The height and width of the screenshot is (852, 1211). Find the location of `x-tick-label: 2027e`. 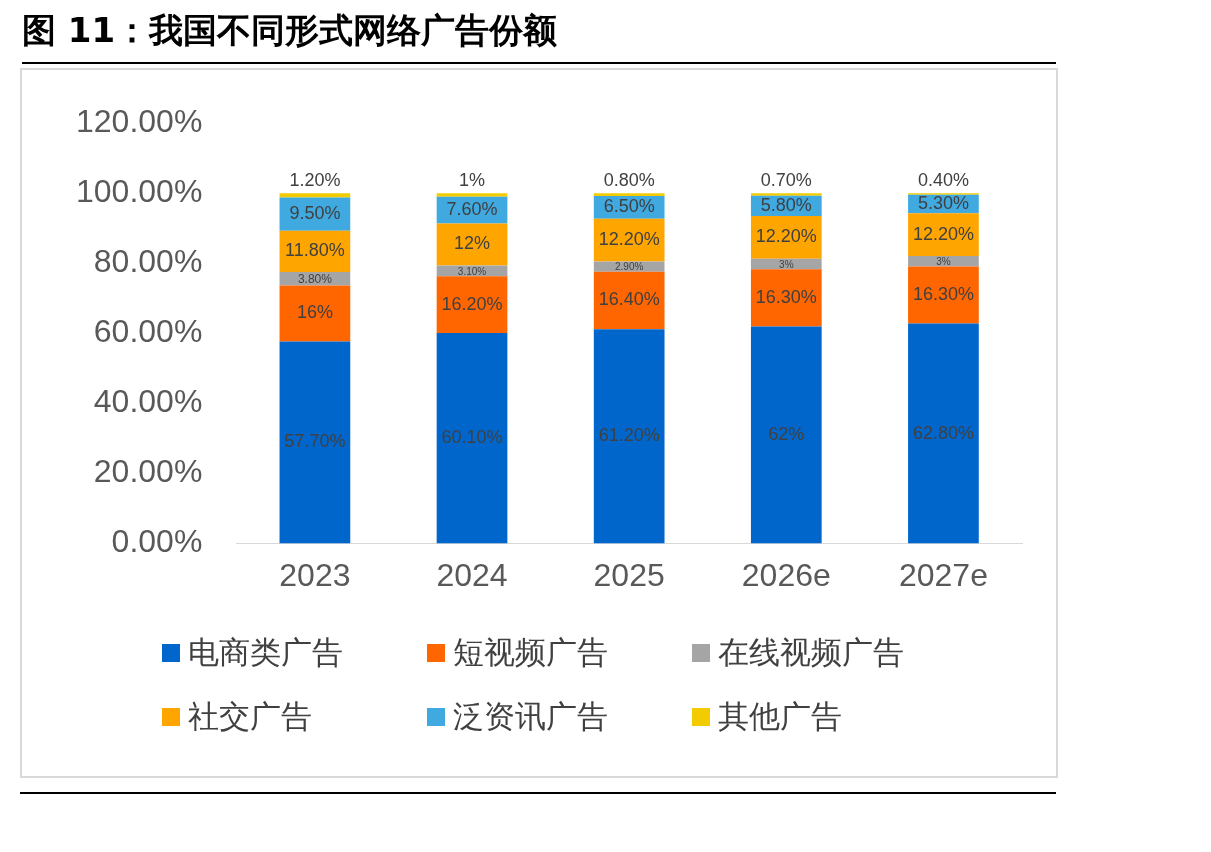

x-tick-label: 2027e is located at coordinates (943, 574).